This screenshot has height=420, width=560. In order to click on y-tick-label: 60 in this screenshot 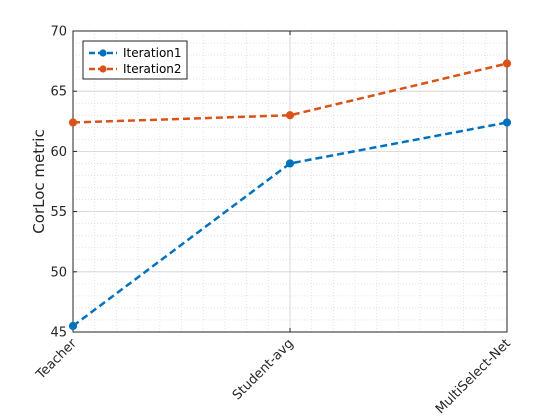, I will do `click(58, 152)`.